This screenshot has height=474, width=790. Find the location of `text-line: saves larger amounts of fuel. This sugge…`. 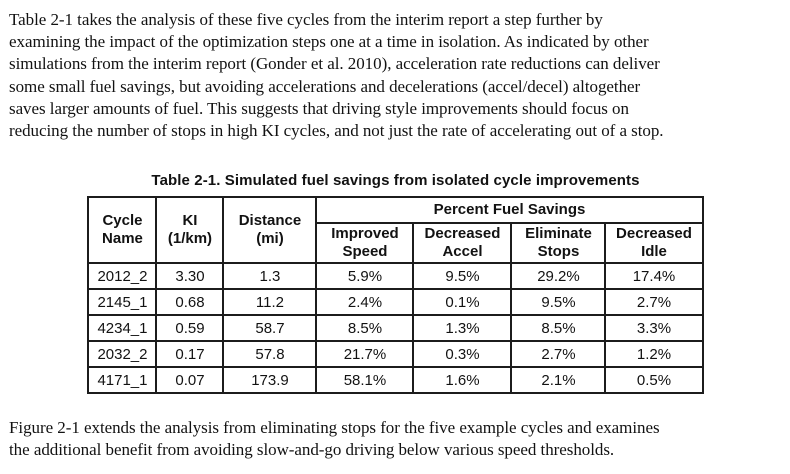

text-line: saves larger amounts of fuel. This sugge… is located at coordinates (319, 108).